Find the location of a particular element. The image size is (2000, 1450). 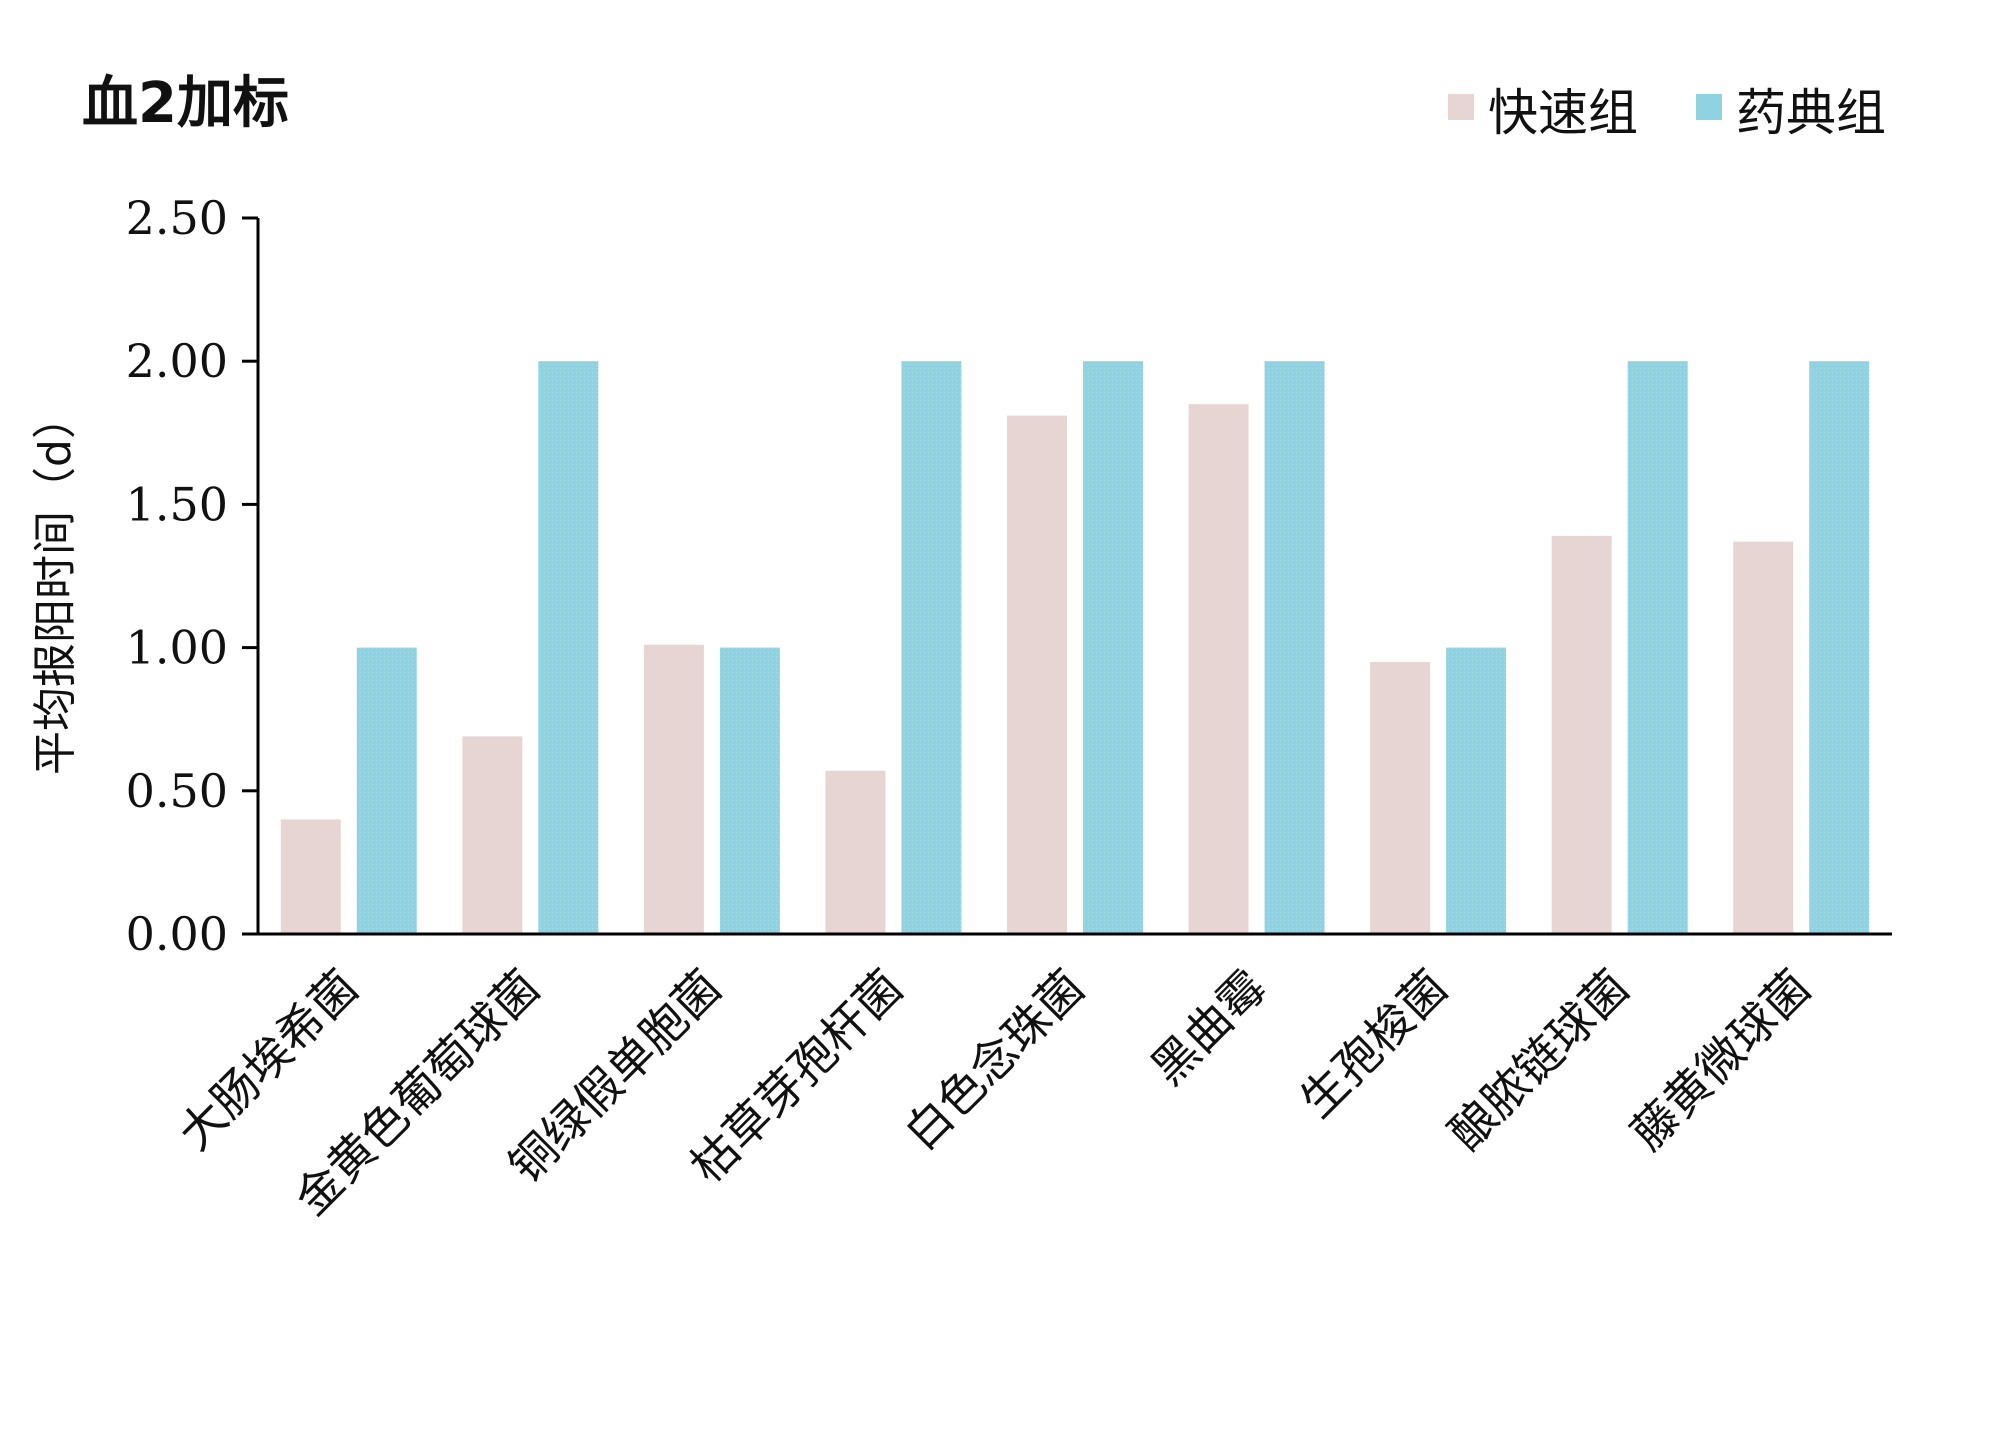

y-tick-label: 2.00 is located at coordinates (177, 361).